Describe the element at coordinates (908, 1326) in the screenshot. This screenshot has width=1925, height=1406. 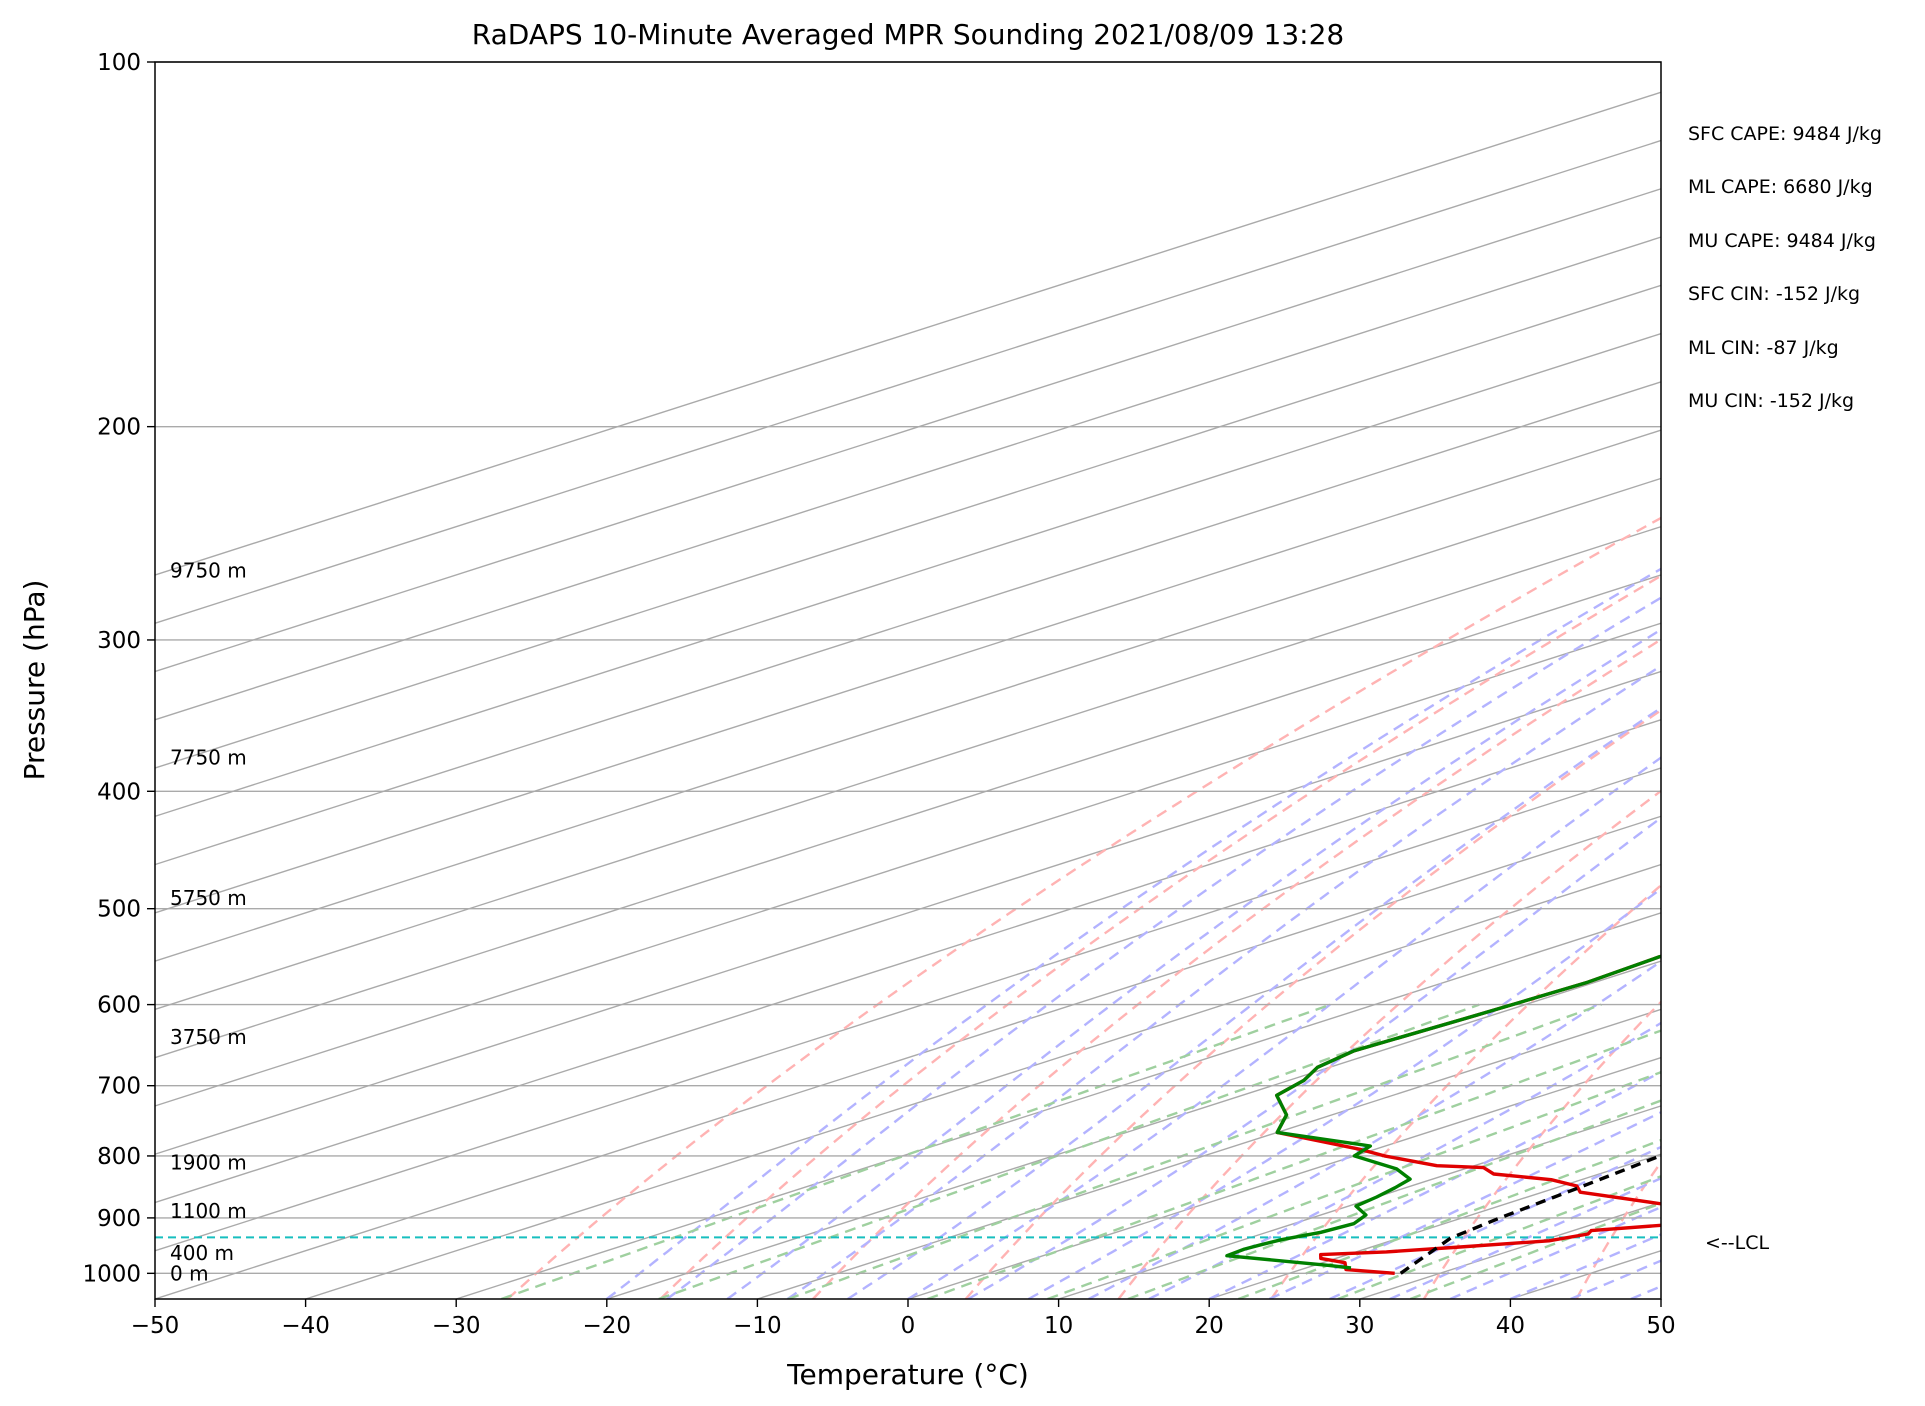
I see `x-tick-label: 0` at that location.